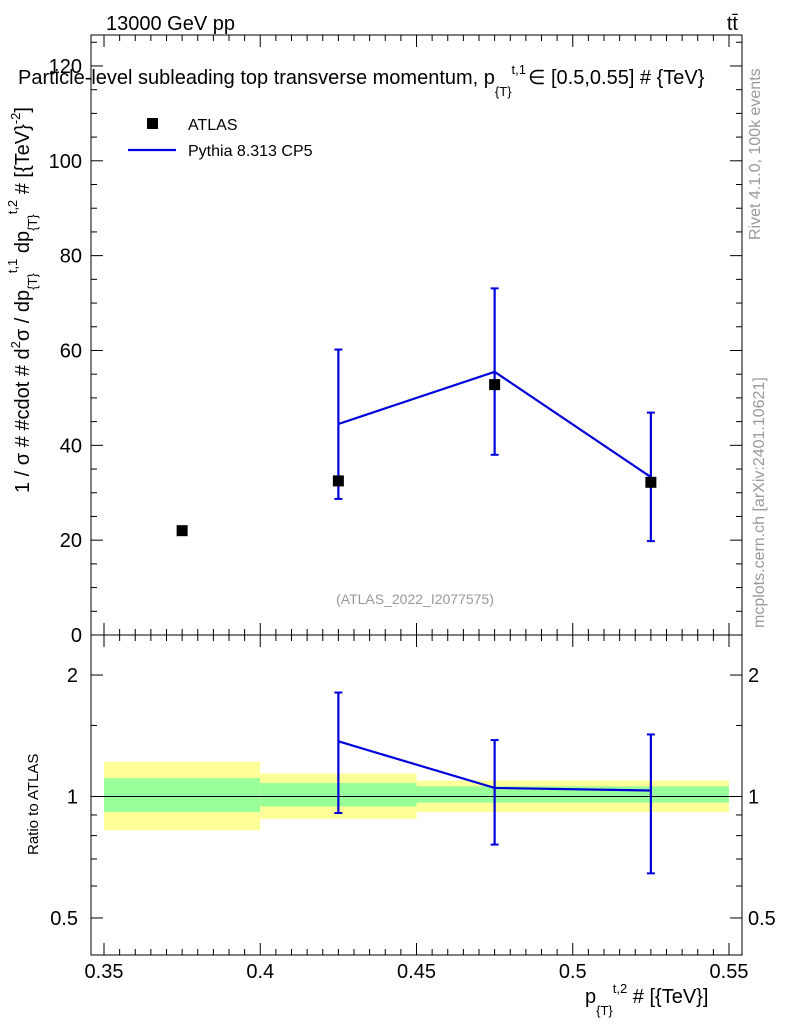  What do you see at coordinates (104, 972) in the screenshot?
I see `x-tick-label: 0.35` at bounding box center [104, 972].